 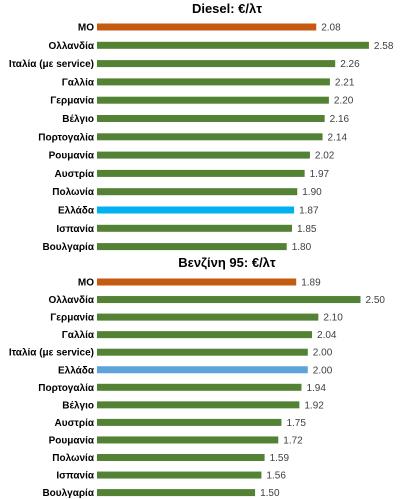 What do you see at coordinates (270, 493) in the screenshot?
I see `petrol-value-label: 1.50` at bounding box center [270, 493].